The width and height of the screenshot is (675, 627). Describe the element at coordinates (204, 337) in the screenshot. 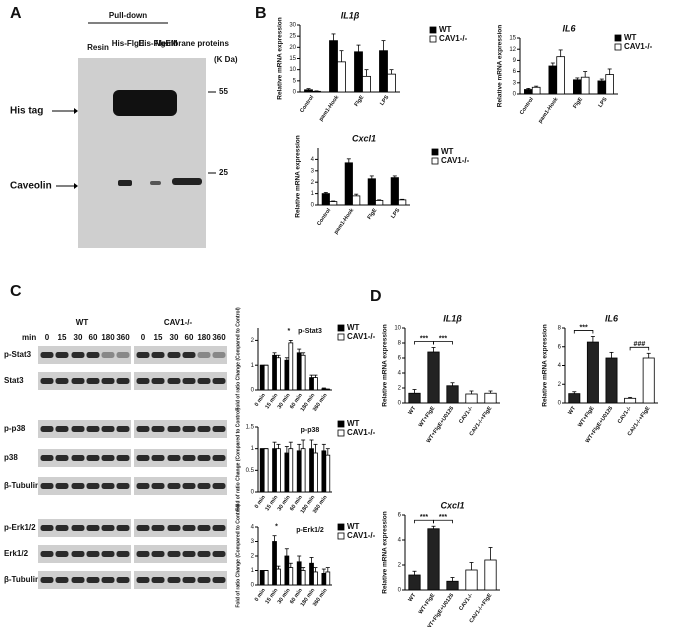

I see `time: 180` at that location.